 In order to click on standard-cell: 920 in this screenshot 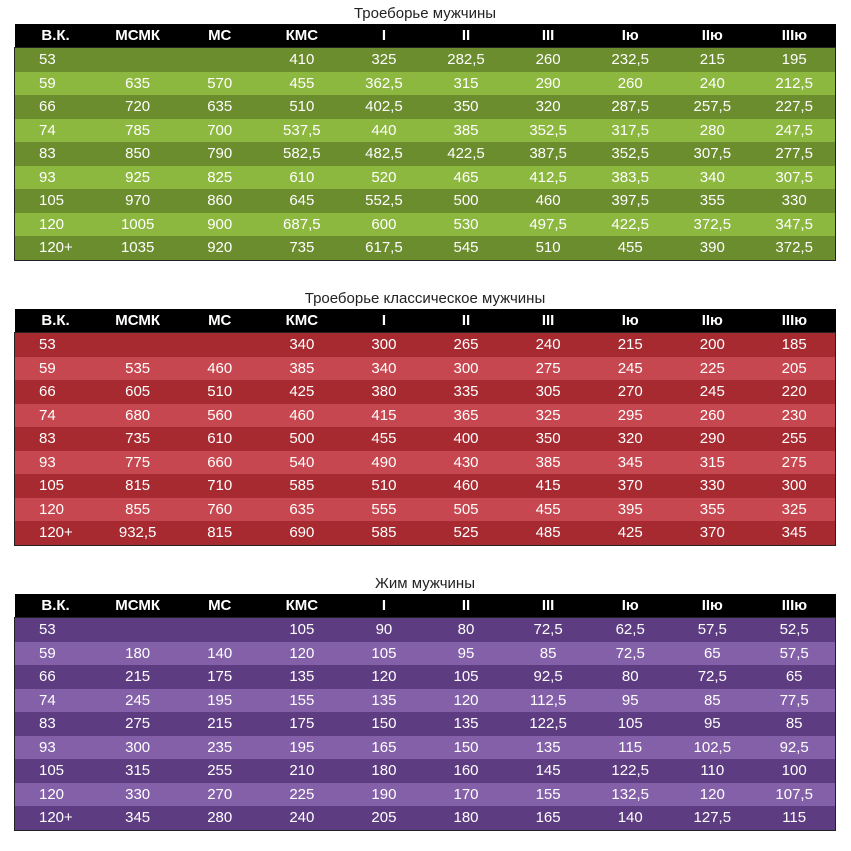, I will do `click(219, 248)`.